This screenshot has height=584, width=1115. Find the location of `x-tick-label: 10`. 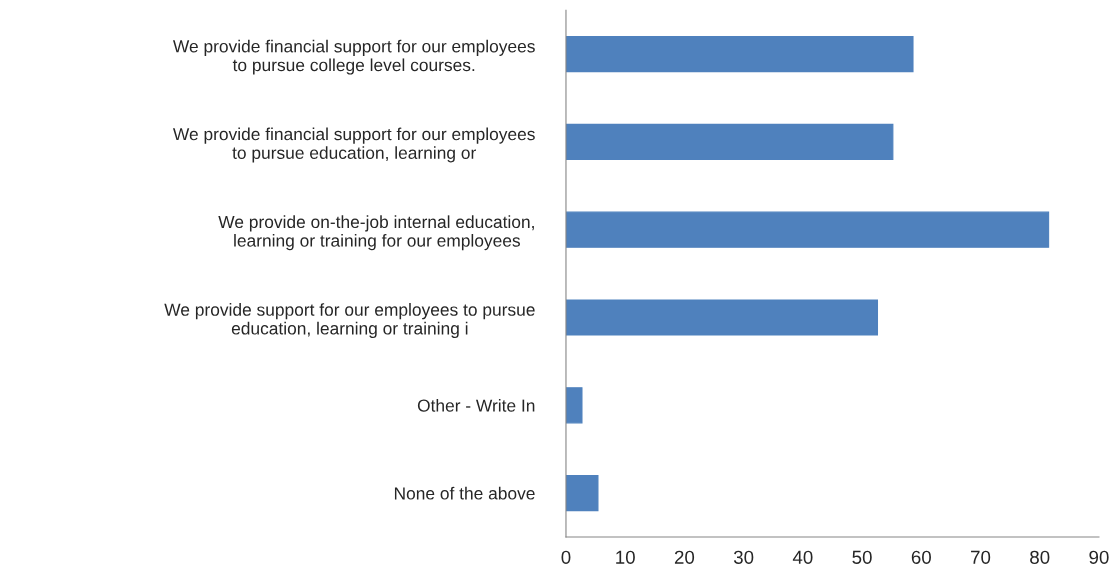

x-tick-label: 10 is located at coordinates (625, 557).